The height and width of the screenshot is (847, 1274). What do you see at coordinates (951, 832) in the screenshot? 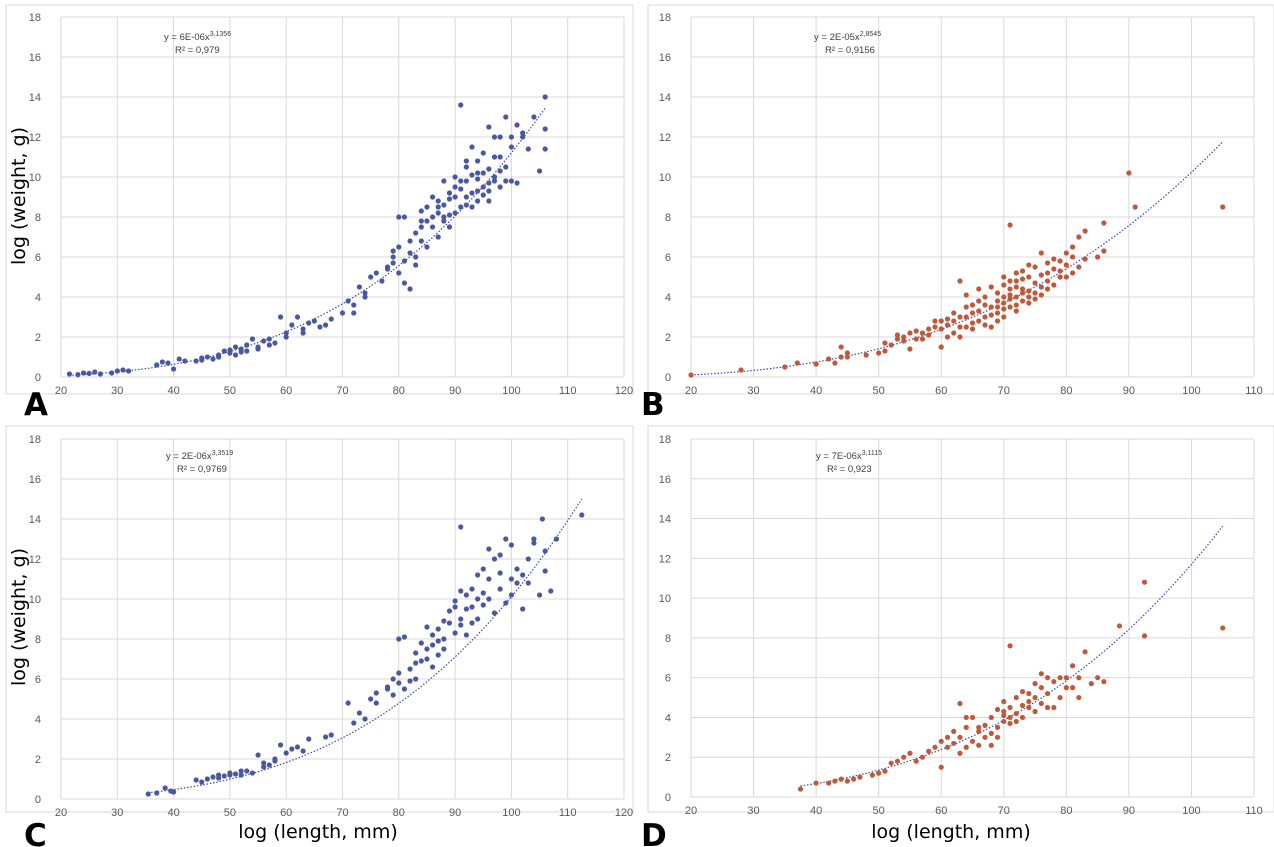
I see `x-axis-label-right: log (length, mm)` at bounding box center [951, 832].